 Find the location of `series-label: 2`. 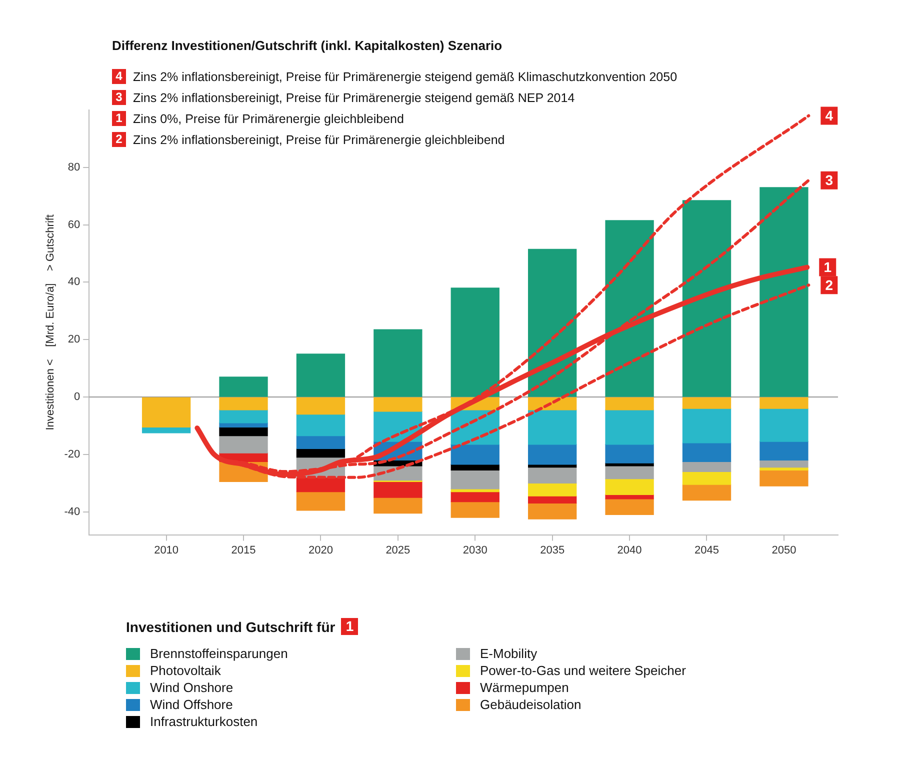

series-label: 2 is located at coordinates (829, 284).